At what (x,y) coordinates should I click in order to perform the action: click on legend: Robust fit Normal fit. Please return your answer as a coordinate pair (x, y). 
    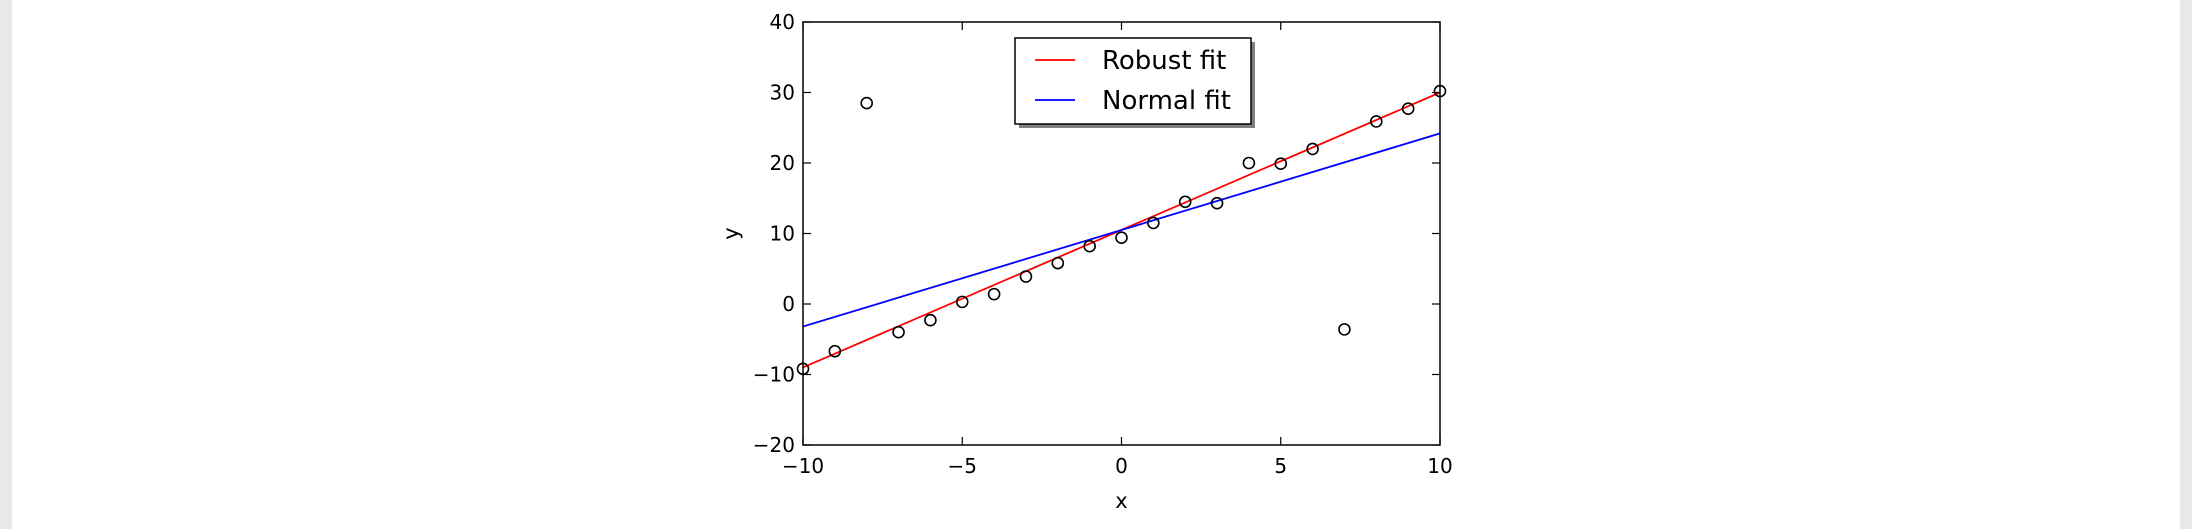
    Looking at the image, I should click on (1134, 82).